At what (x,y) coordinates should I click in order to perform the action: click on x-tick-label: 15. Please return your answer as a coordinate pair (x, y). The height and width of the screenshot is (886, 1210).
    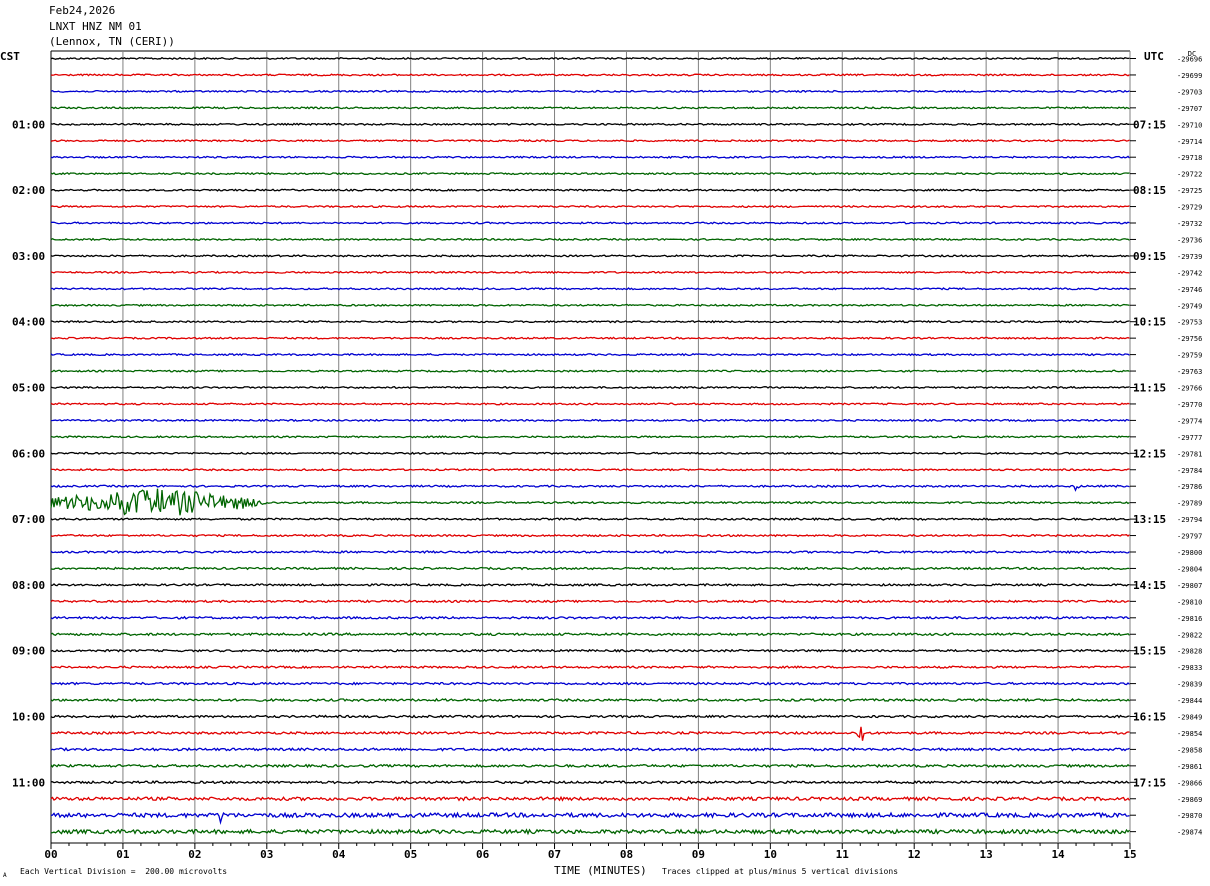
    Looking at the image, I should click on (1129, 854).